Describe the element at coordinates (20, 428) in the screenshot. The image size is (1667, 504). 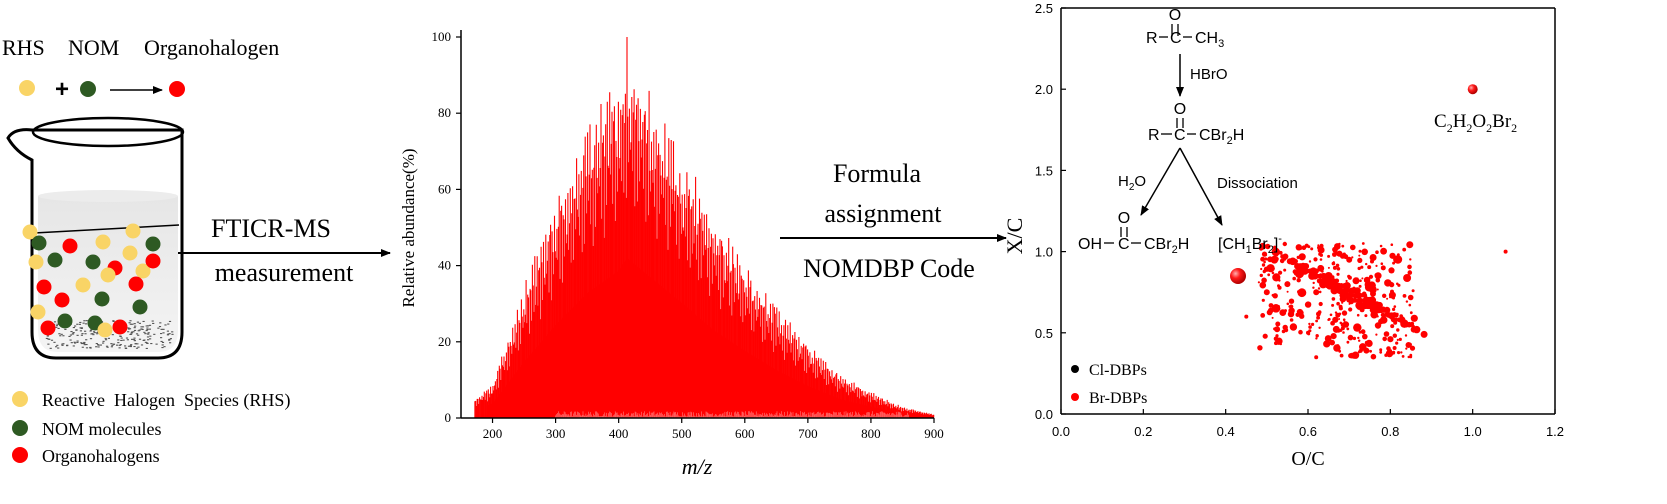
I see `legend-nom-dot` at that location.